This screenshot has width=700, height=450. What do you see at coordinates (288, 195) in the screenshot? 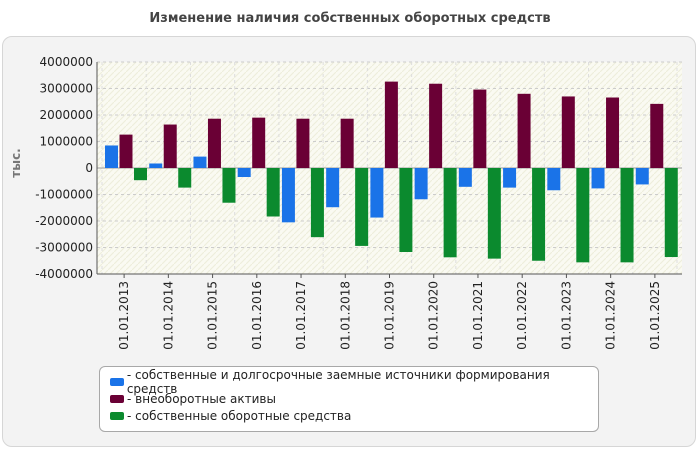
I see `bar-series-0-01.01.2017` at bounding box center [288, 195].